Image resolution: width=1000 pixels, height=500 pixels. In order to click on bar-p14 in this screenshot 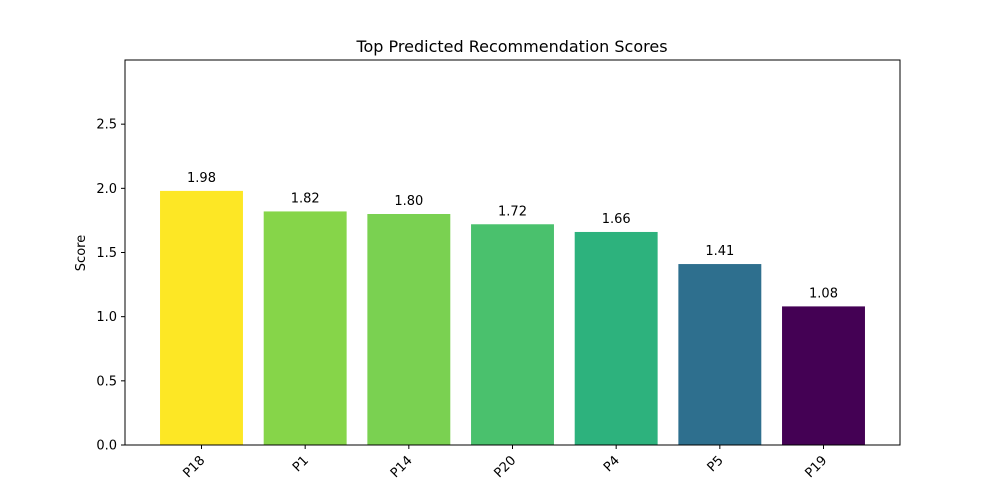, I will do `click(409, 329)`.